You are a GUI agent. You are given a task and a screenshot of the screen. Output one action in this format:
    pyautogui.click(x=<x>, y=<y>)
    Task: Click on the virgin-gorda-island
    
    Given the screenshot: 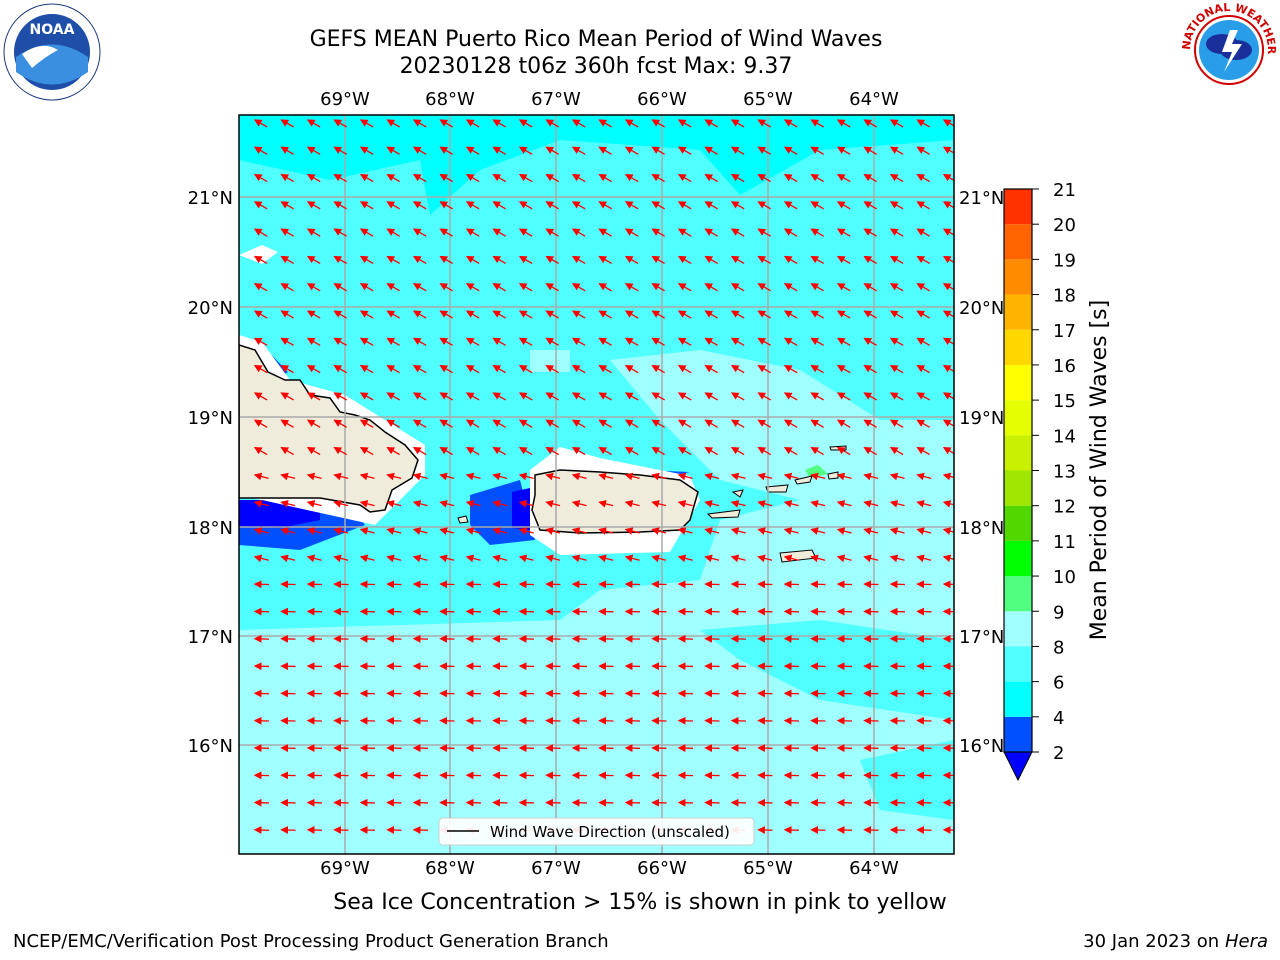 What is the action you would take?
    pyautogui.click(x=833, y=475)
    